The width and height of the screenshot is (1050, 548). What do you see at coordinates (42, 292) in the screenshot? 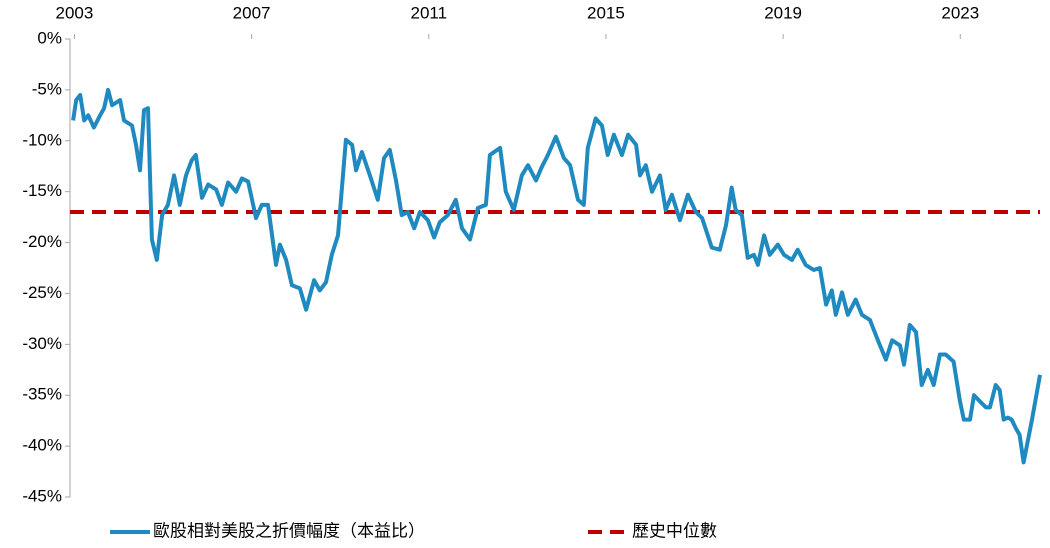
I see `y-tick-label: -25%` at bounding box center [42, 292].